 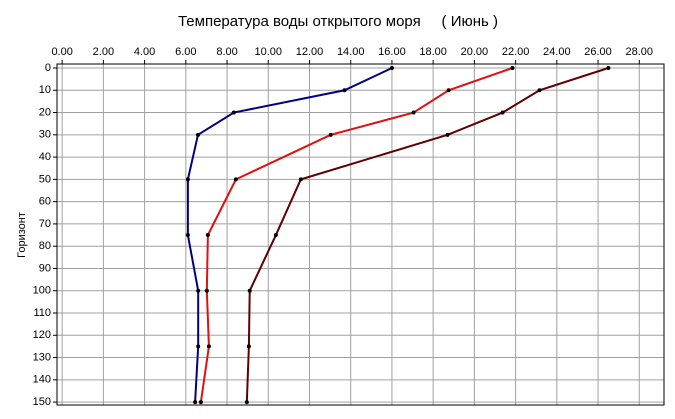 I want to click on x-tick-label: 0.00, so click(x=61, y=52).